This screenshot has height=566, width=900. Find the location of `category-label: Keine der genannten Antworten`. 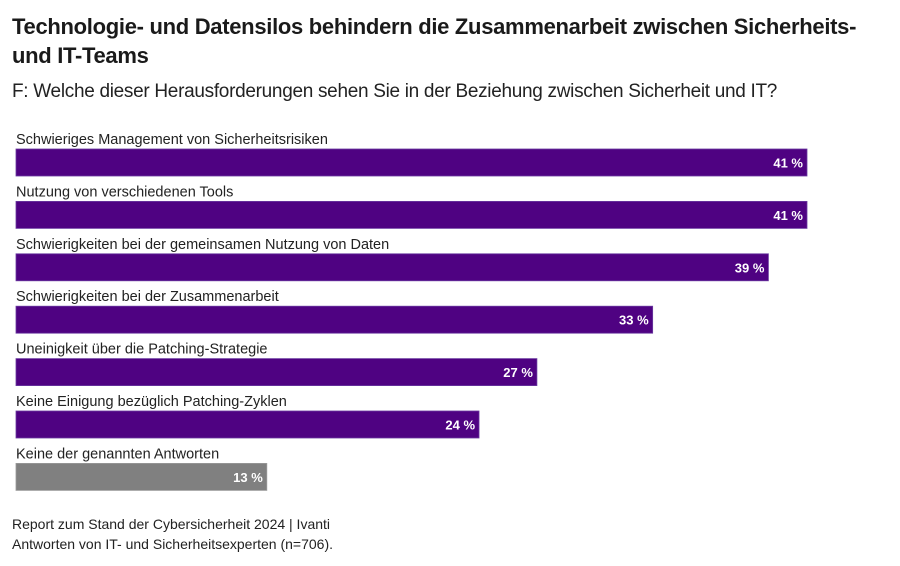

category-label: Keine der genannten Antworten is located at coordinates (117, 454).